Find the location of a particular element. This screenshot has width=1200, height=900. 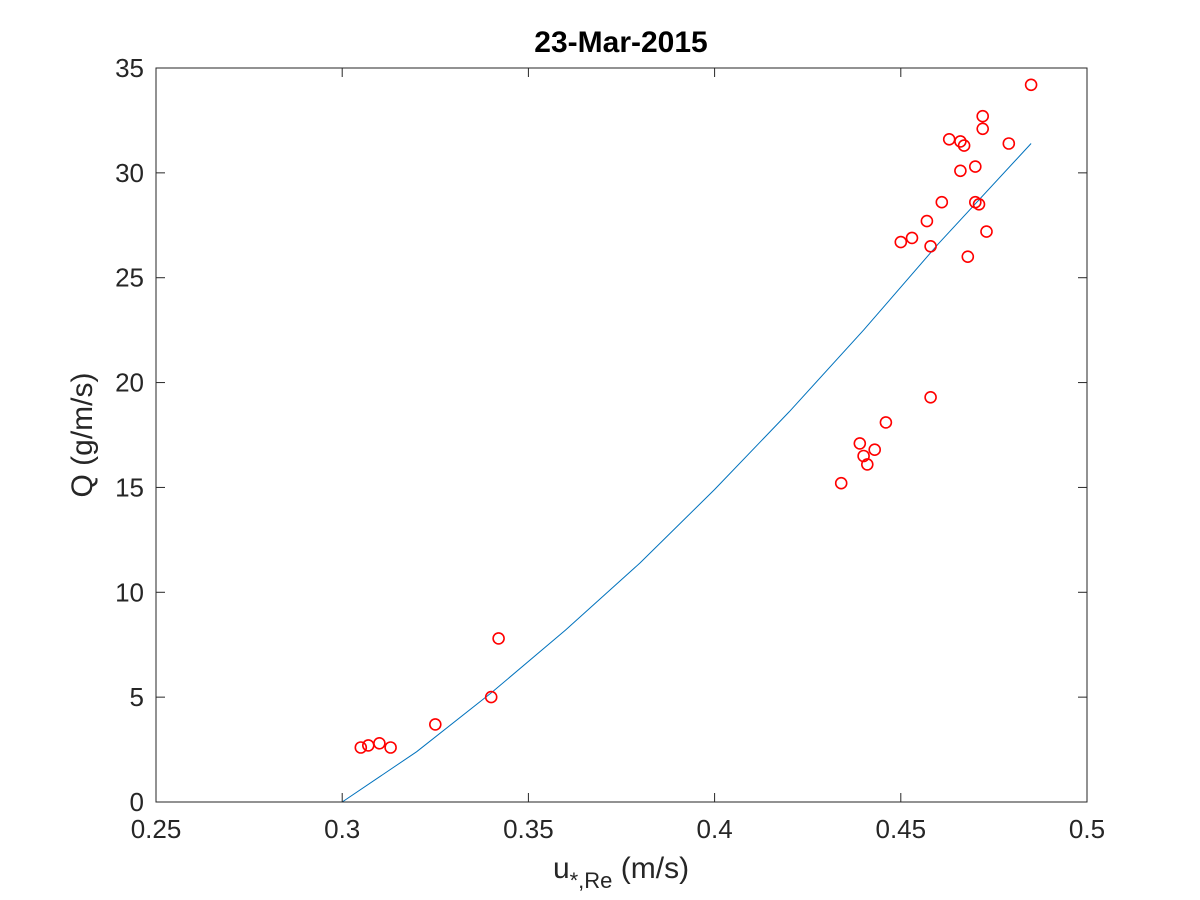

y-axis-label: Q (g/m/s) is located at coordinates (82, 435).